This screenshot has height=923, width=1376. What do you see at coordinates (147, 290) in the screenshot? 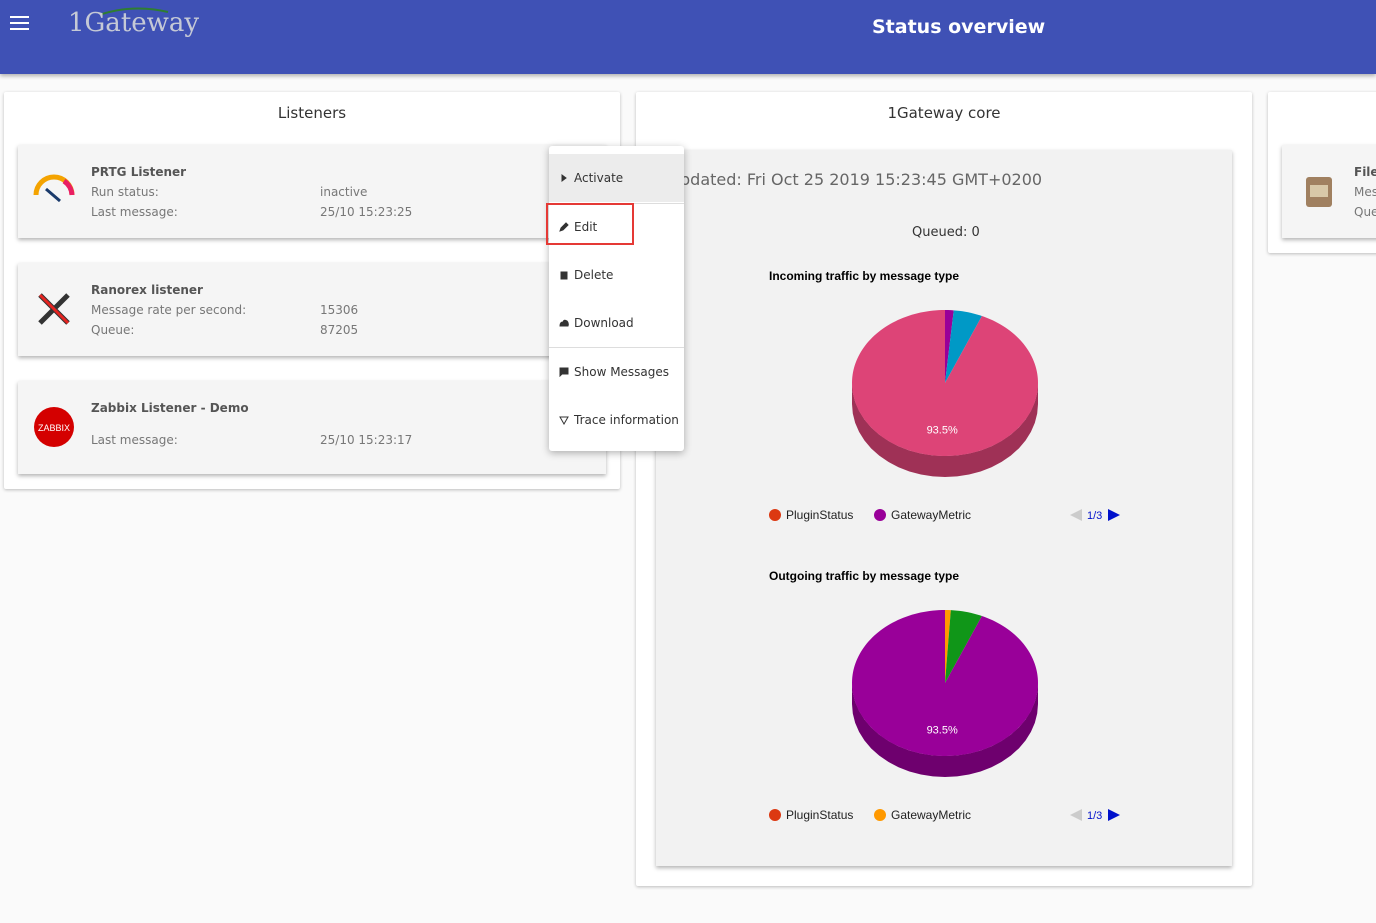
I see `listener-name: Ranorex listener` at bounding box center [147, 290].